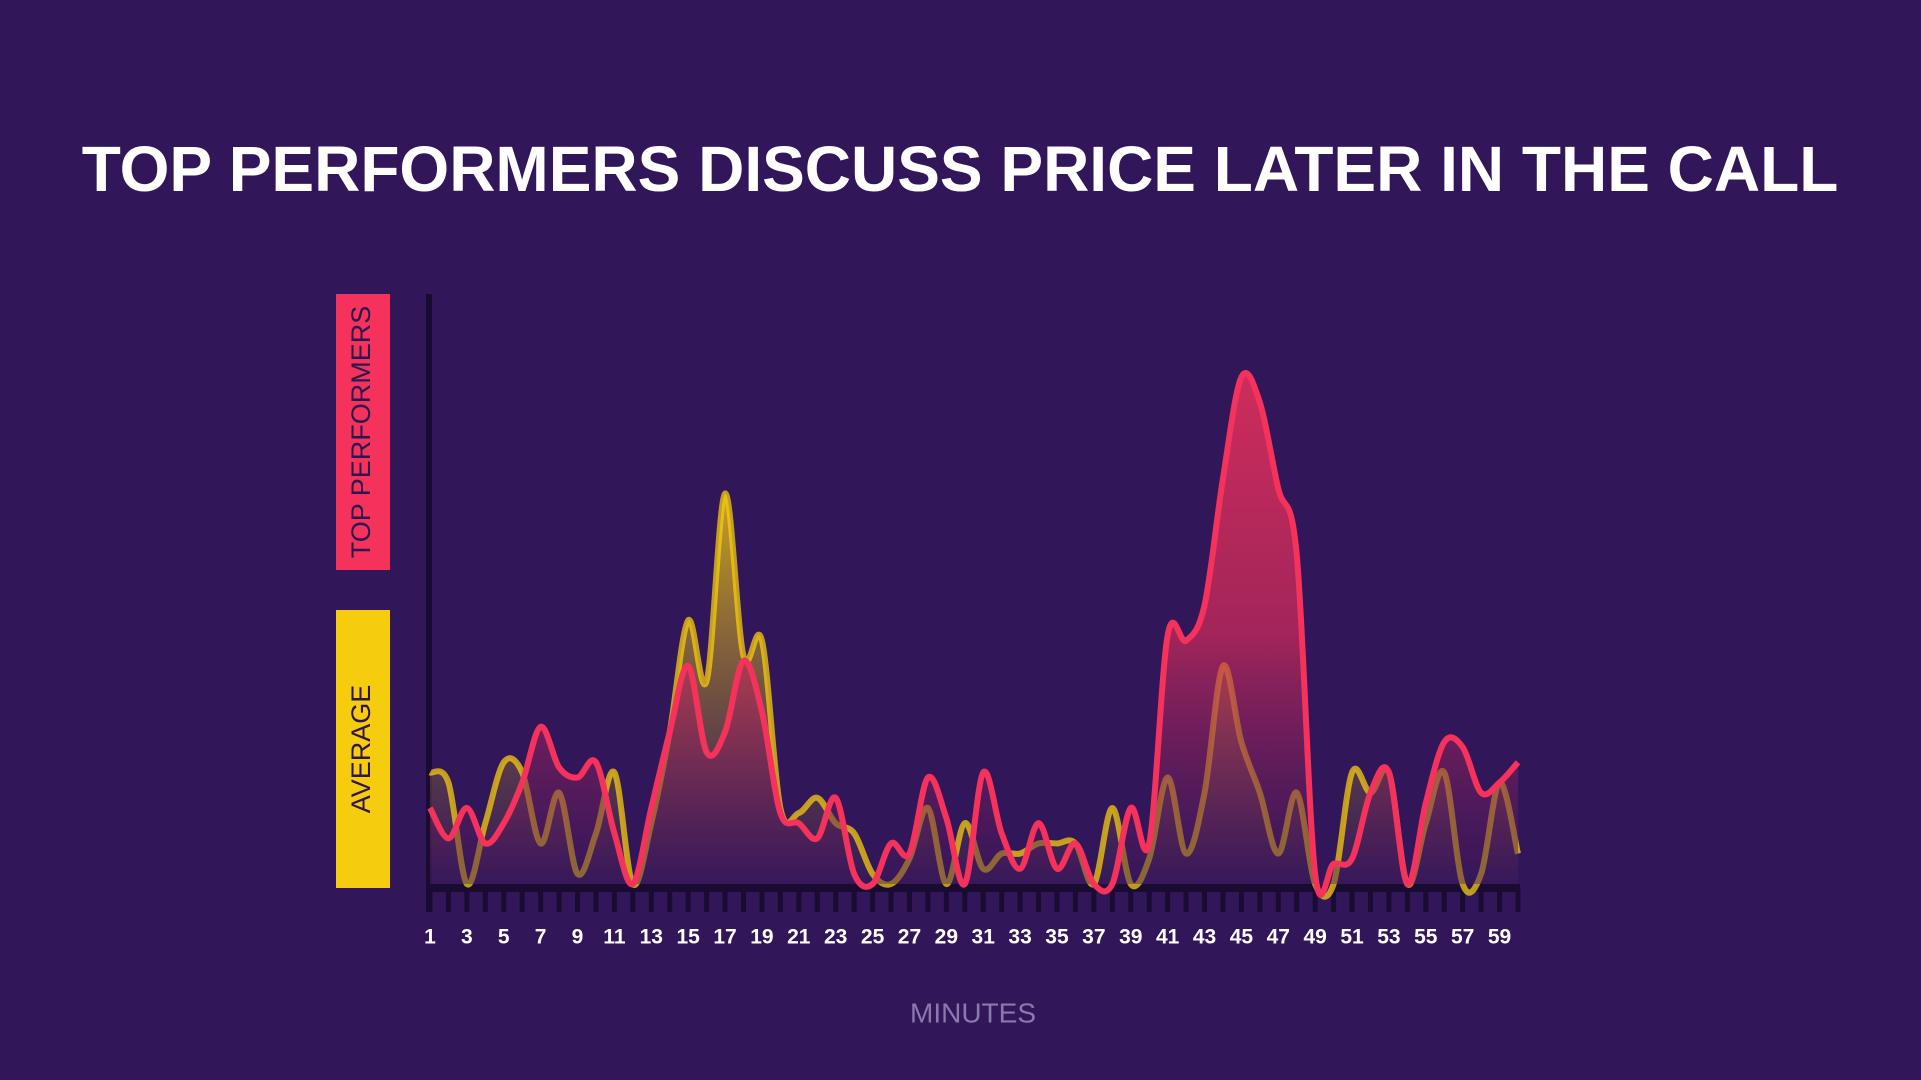 The height and width of the screenshot is (1080, 1921). What do you see at coordinates (761, 937) in the screenshot?
I see `x-tick-label: 19` at bounding box center [761, 937].